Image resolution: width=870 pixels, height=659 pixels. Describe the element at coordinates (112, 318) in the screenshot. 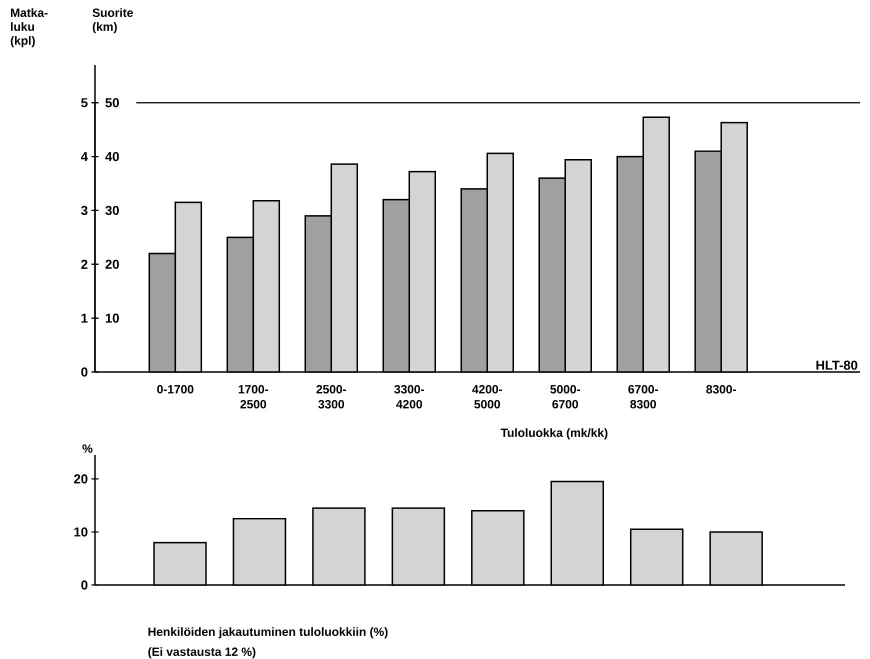

I see `y2-tick-label: 10` at that location.